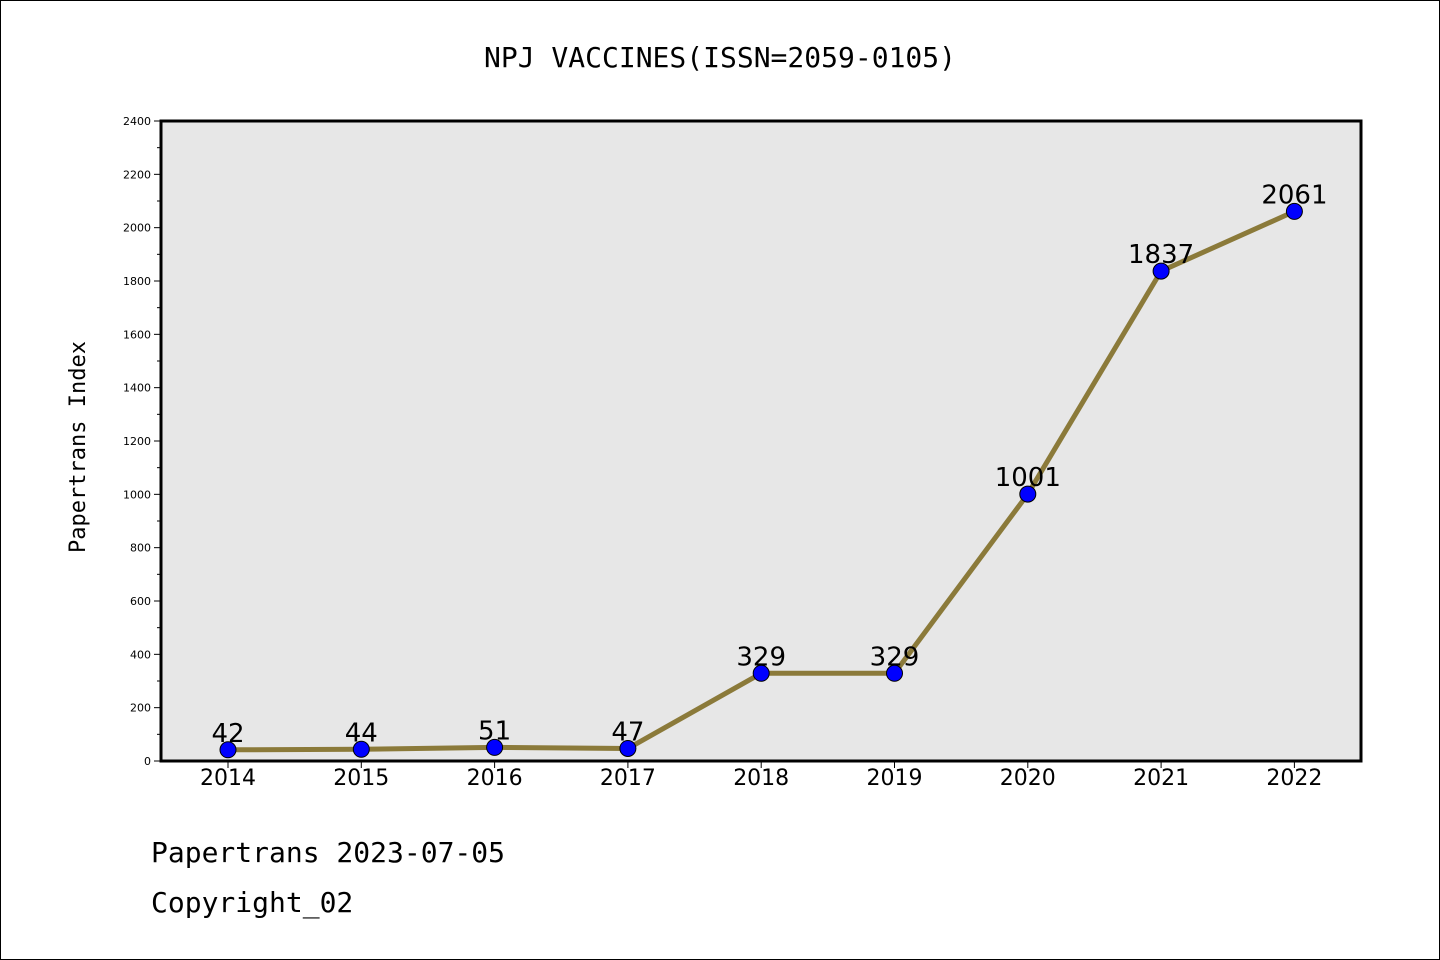 The width and height of the screenshot is (1440, 960). What do you see at coordinates (628, 778) in the screenshot?
I see `x-tick-label: 2017` at bounding box center [628, 778].